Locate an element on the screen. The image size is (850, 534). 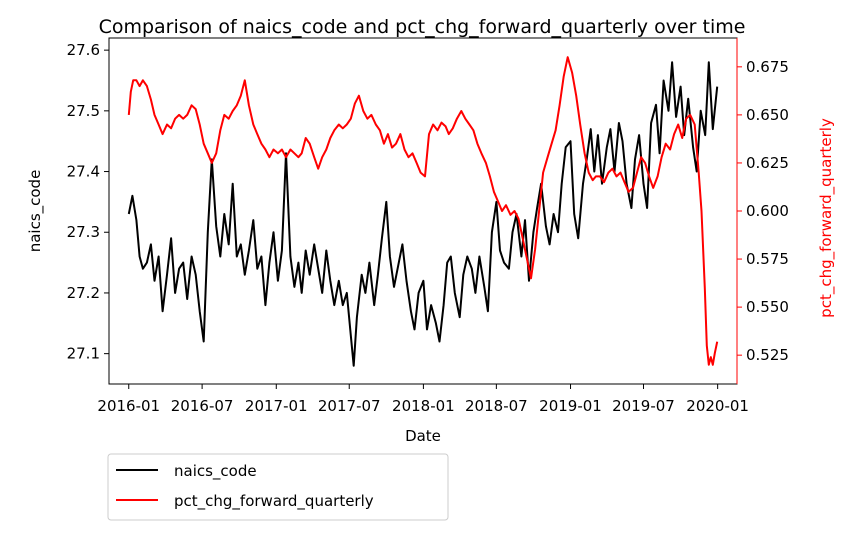
left-tick-label: 27.1 is located at coordinates (83, 354).